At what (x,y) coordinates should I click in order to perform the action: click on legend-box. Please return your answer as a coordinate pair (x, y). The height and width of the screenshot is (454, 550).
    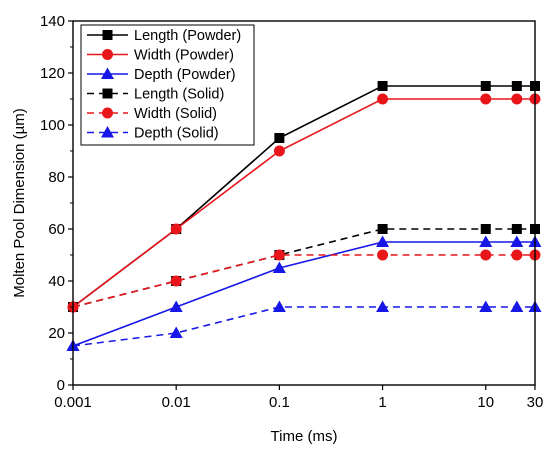
    Looking at the image, I should click on (167, 85).